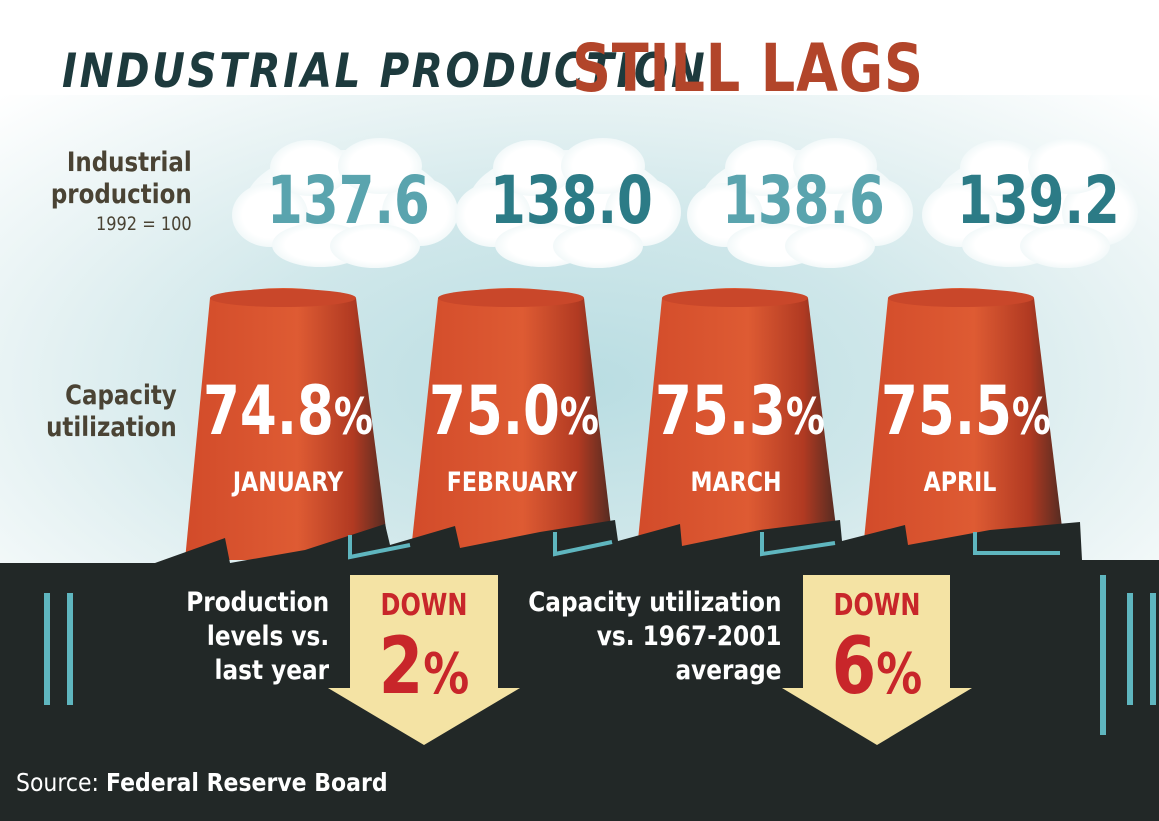 This screenshot has width=1159, height=821. I want to click on down-value-1: 2%, so click(424, 667).